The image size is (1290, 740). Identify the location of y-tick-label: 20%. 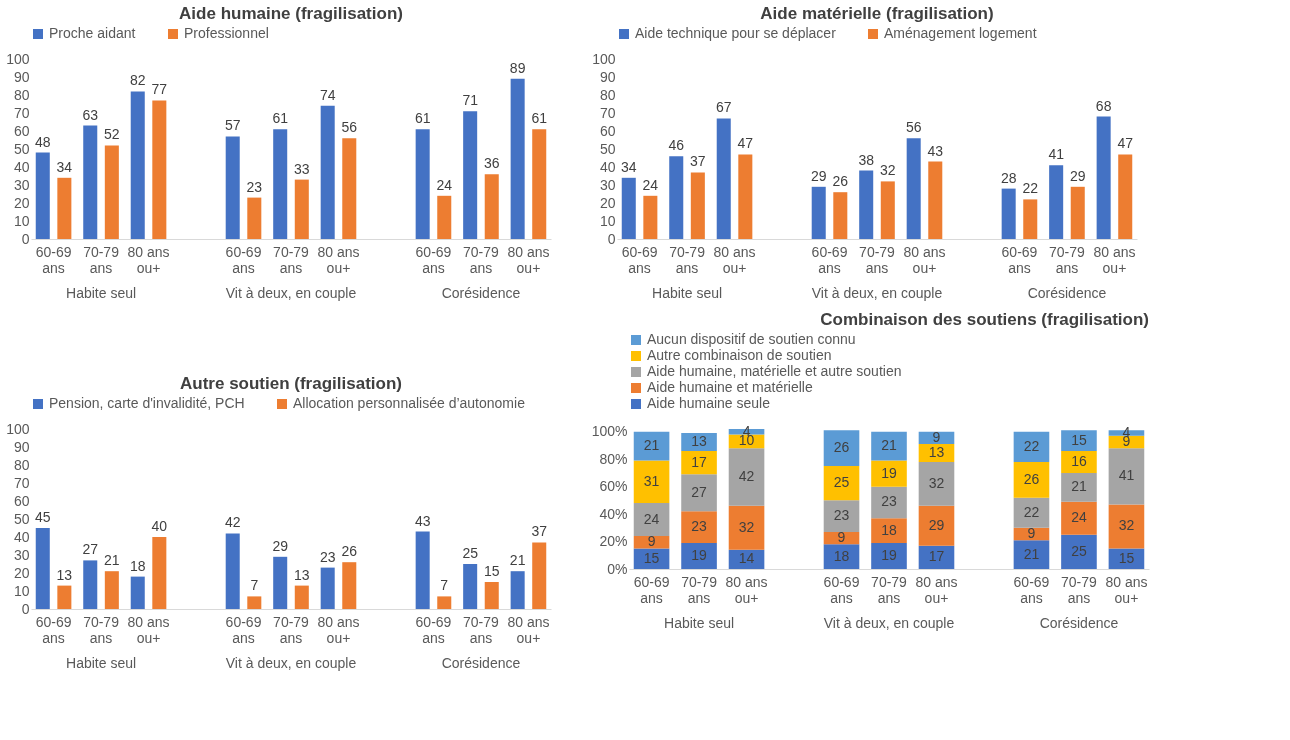
(613, 541).